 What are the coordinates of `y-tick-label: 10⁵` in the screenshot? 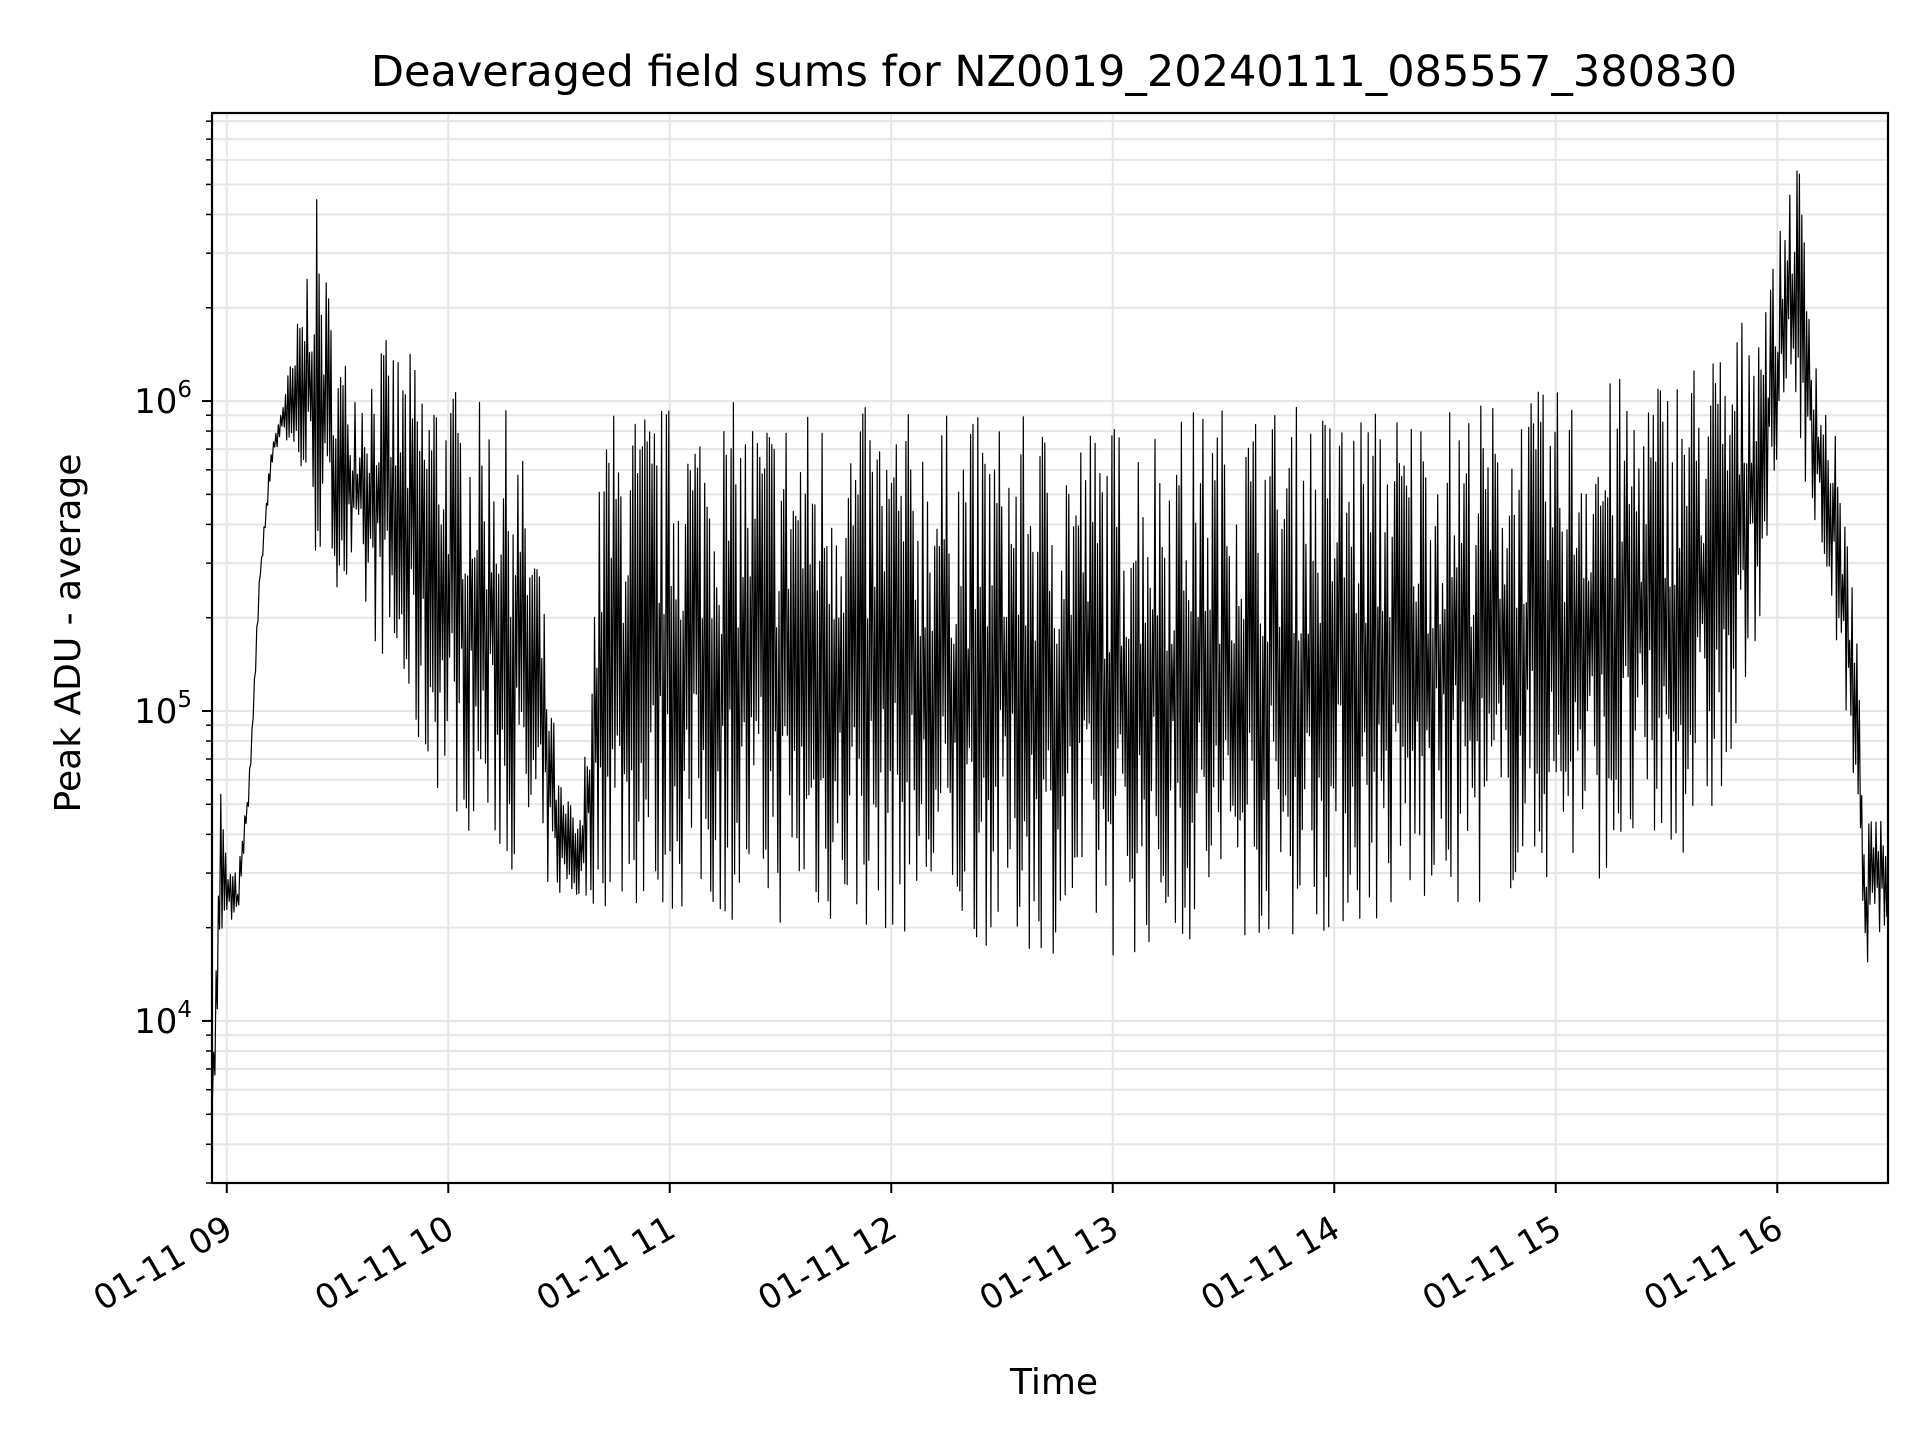 It's located at (163, 709).